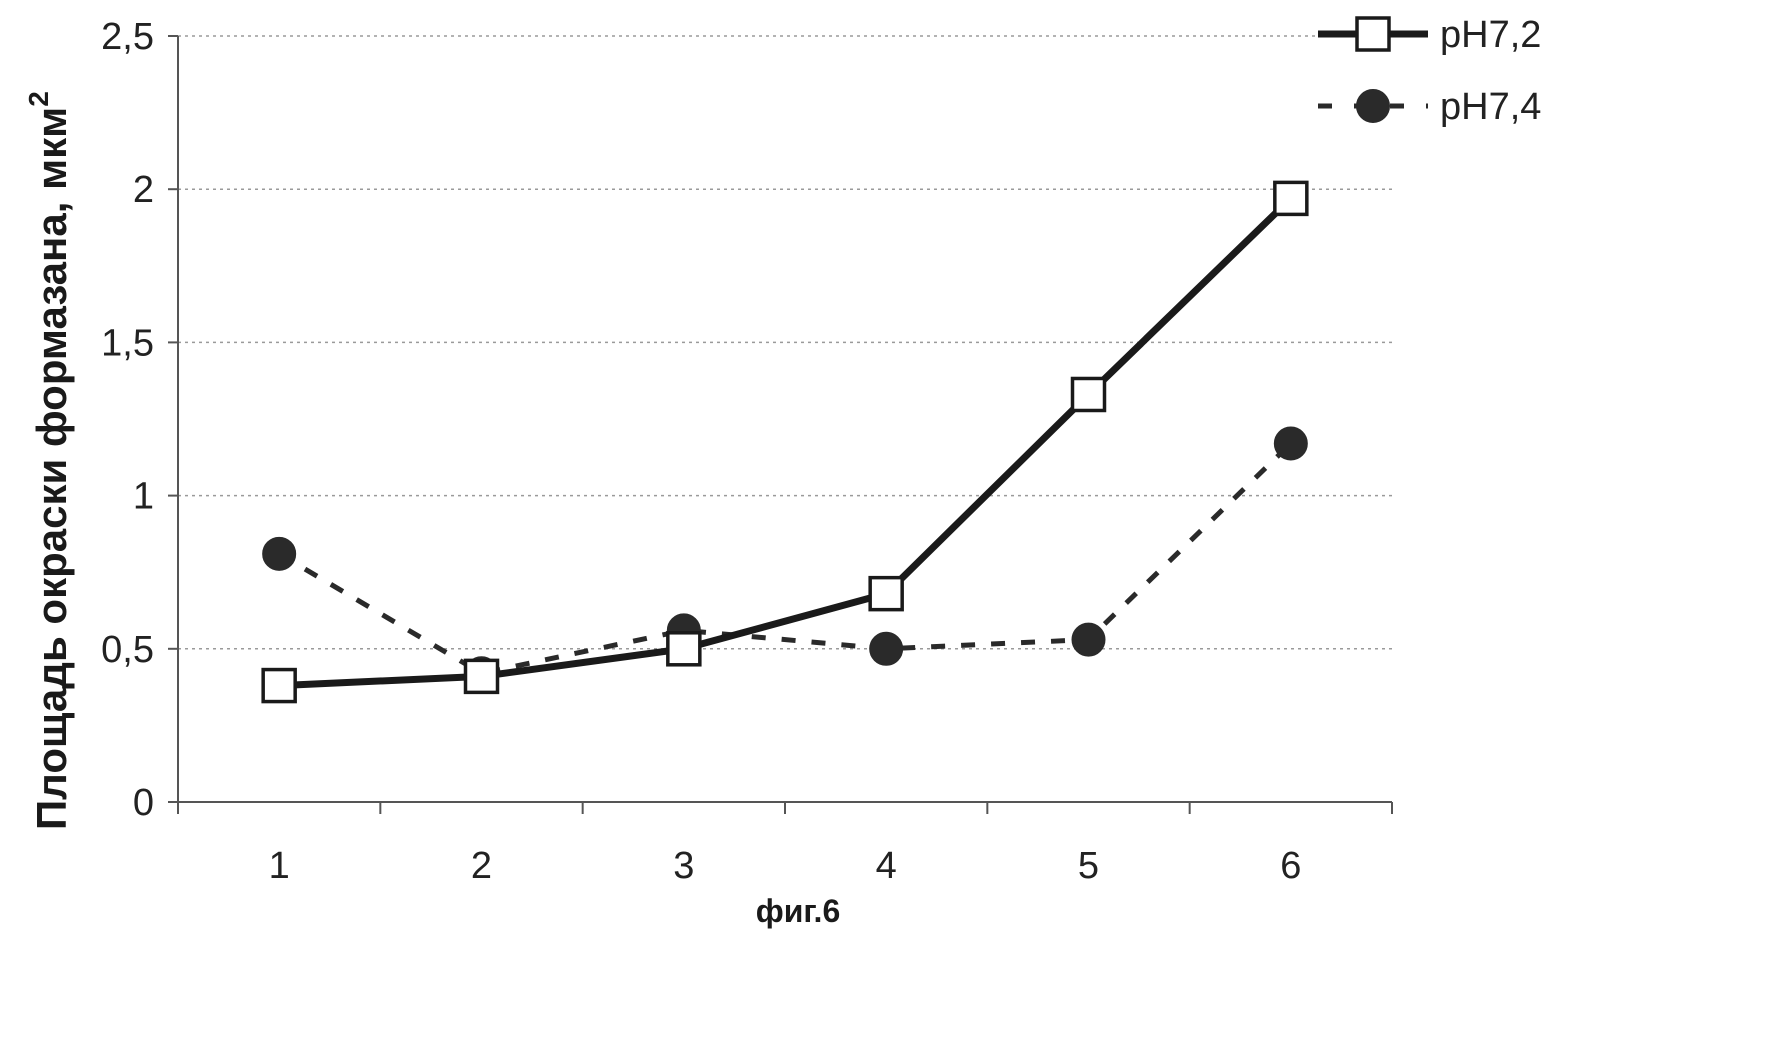 This screenshot has width=1767, height=1052. Describe the element at coordinates (481, 866) in the screenshot. I see `x-tick-label: 2` at that location.